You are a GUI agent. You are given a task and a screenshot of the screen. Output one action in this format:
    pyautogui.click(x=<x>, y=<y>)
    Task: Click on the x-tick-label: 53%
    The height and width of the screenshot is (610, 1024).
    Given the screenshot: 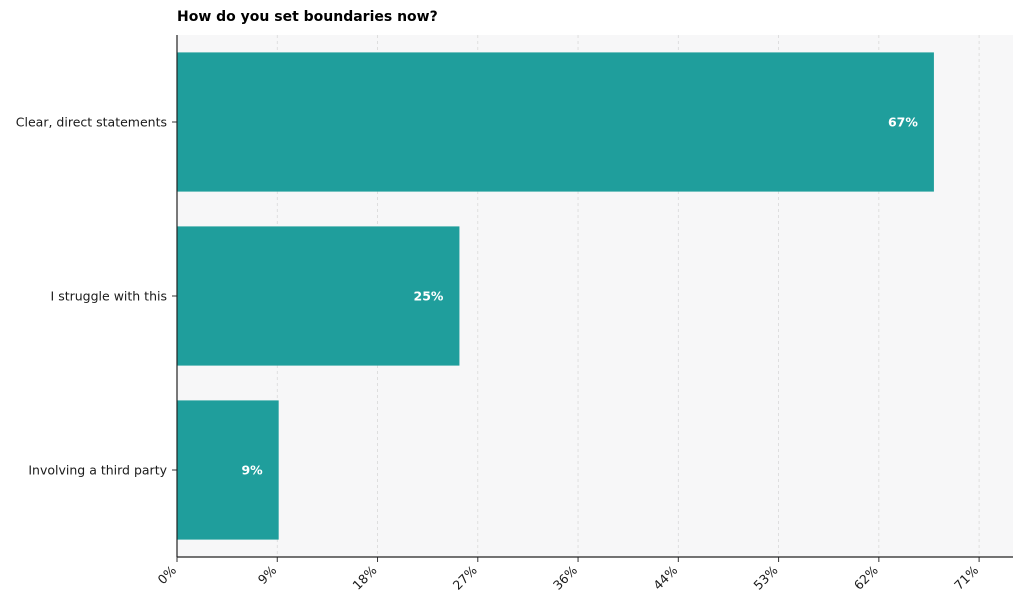 What is the action you would take?
    pyautogui.click(x=765, y=577)
    